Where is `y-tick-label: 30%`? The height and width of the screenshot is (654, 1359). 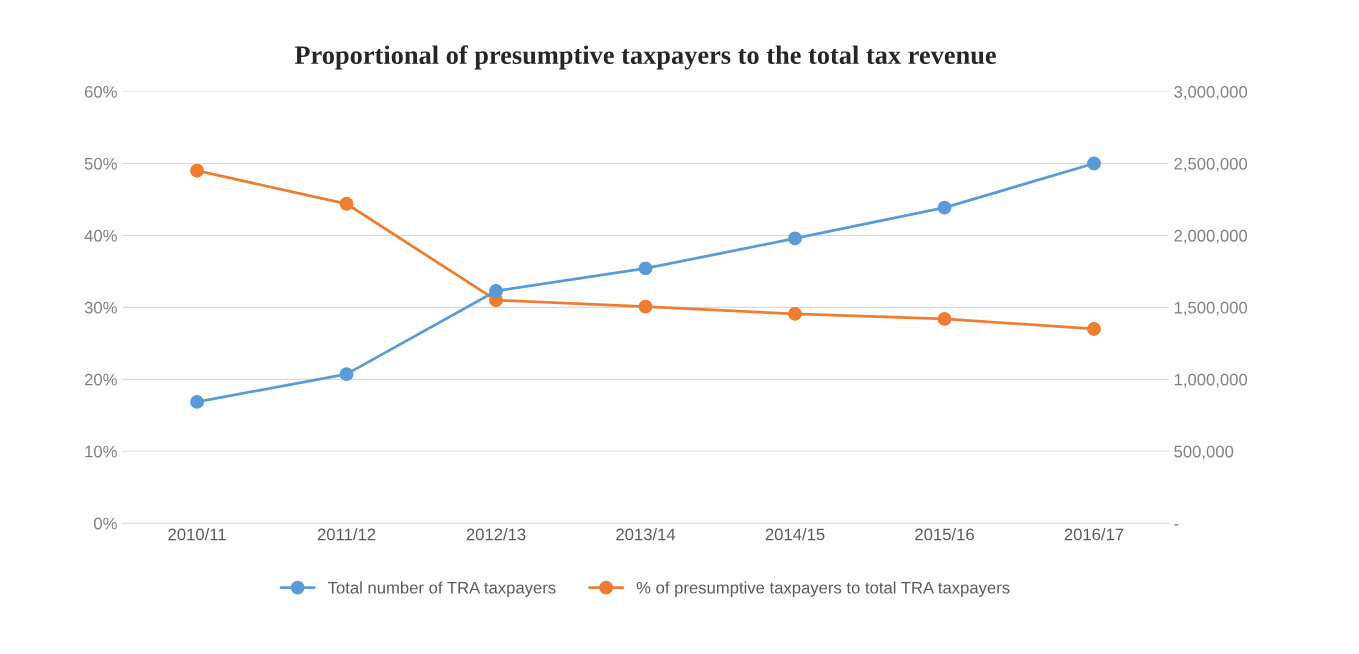 y-tick-label: 30% is located at coordinates (100, 307).